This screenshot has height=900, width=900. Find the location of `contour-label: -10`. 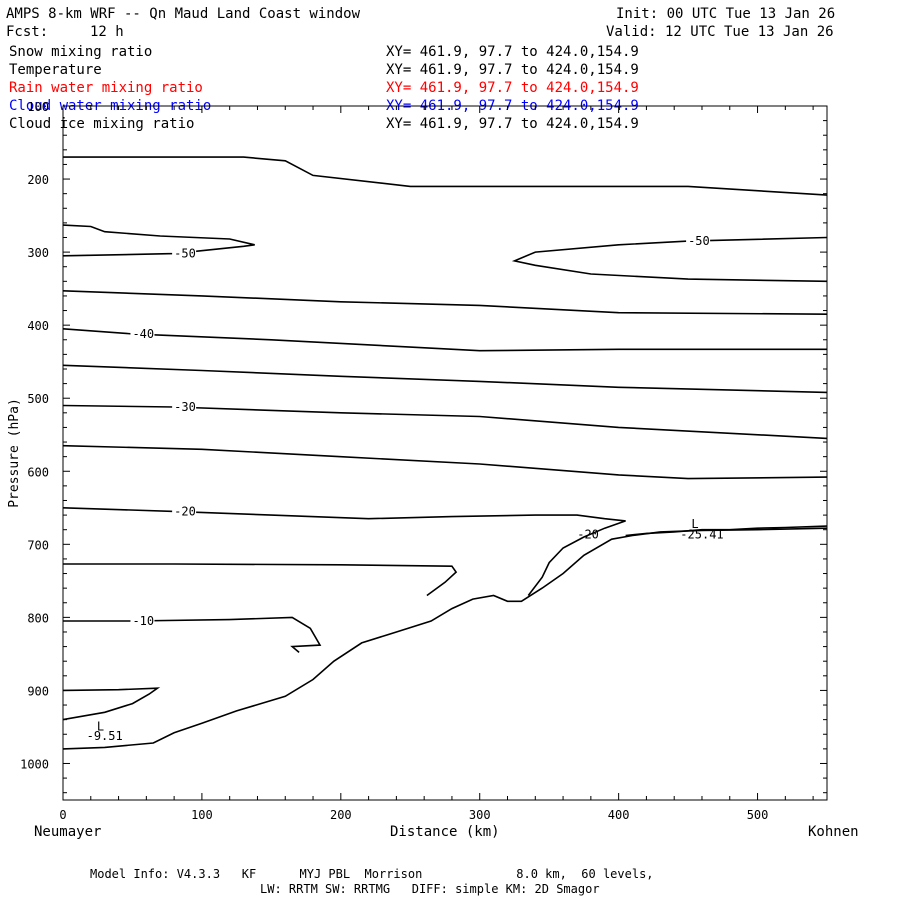

contour-label: -10 is located at coordinates (143, 621).